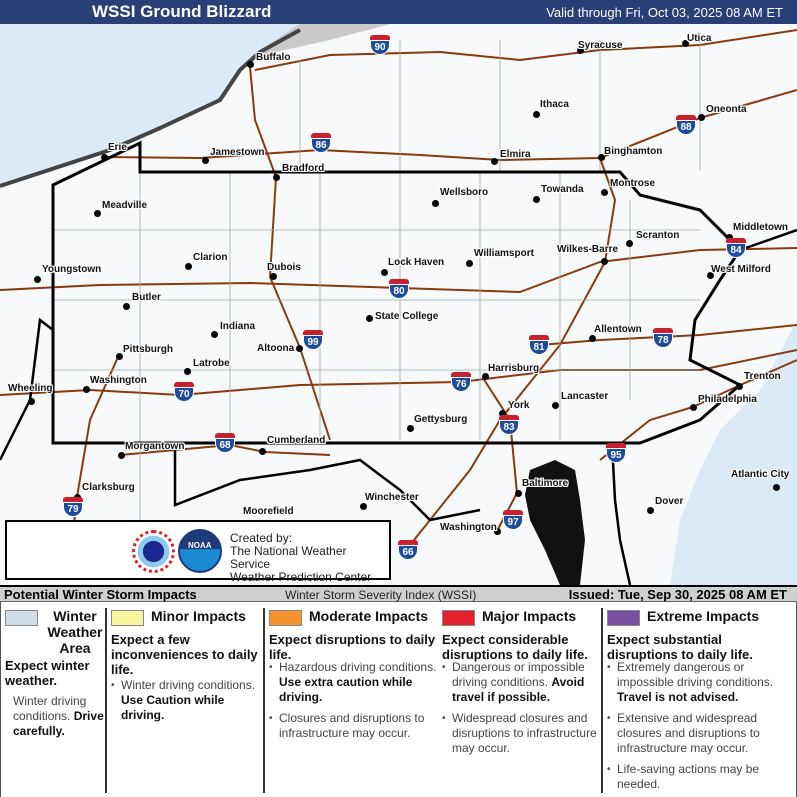 Image resolution: width=797 pixels, height=797 pixels. I want to click on city-label: Binghamton, so click(633, 151).